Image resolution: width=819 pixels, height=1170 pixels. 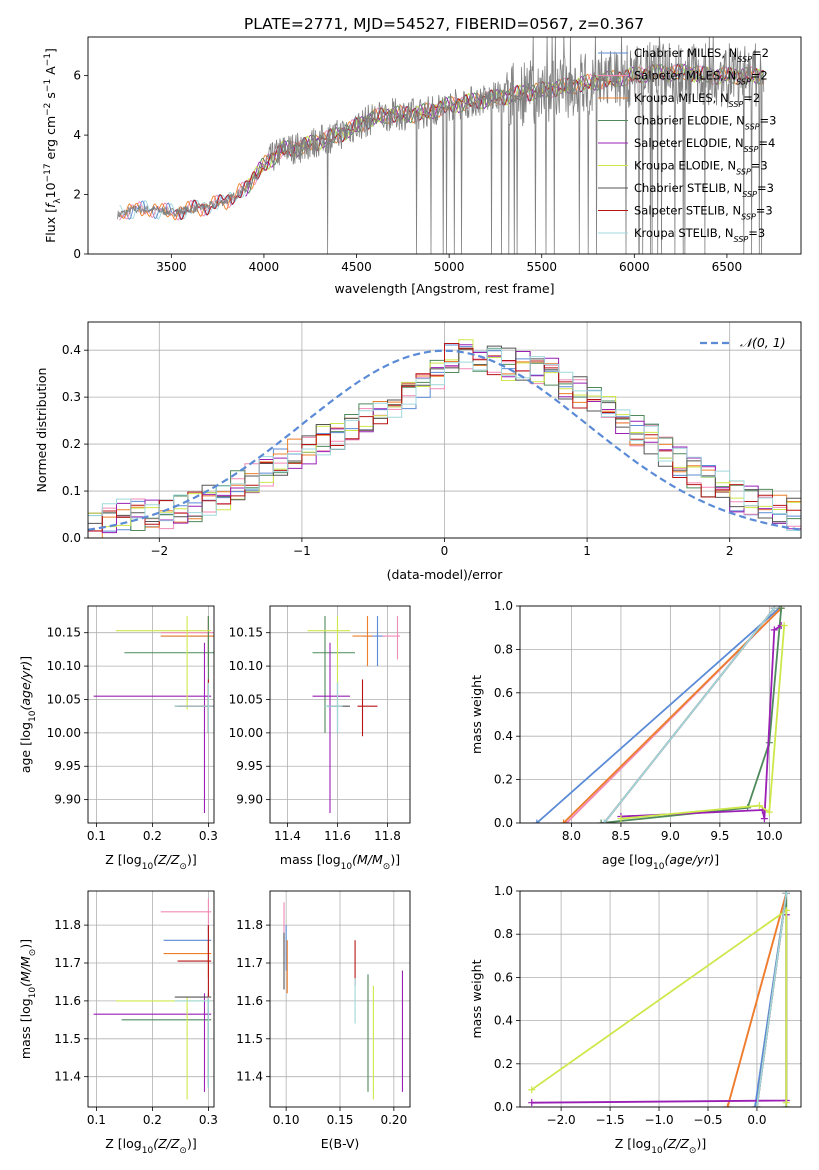 I want to click on histograms, so click(x=444, y=438).